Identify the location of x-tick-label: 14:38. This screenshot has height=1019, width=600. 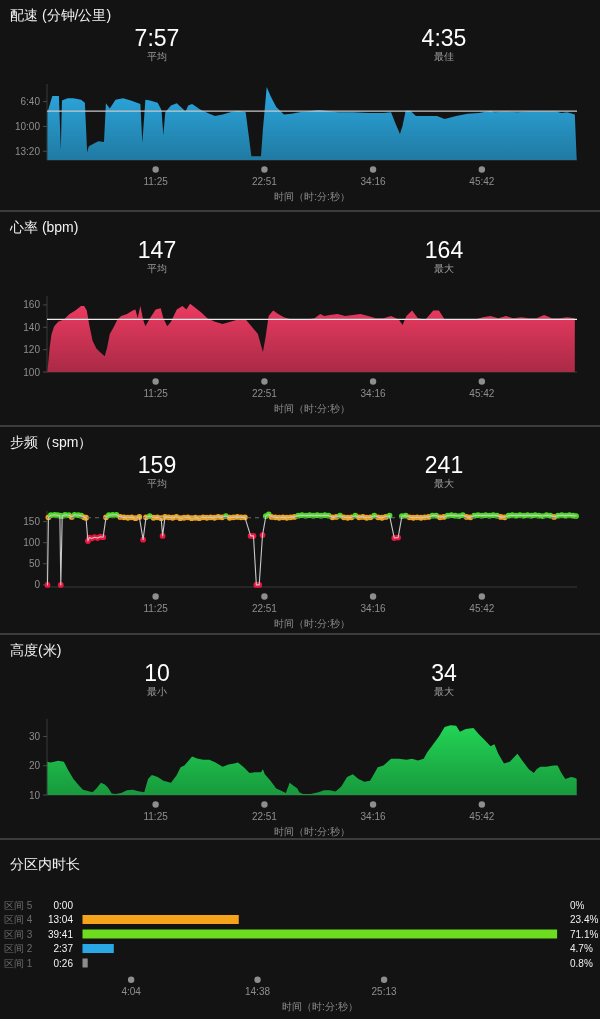
(257, 991).